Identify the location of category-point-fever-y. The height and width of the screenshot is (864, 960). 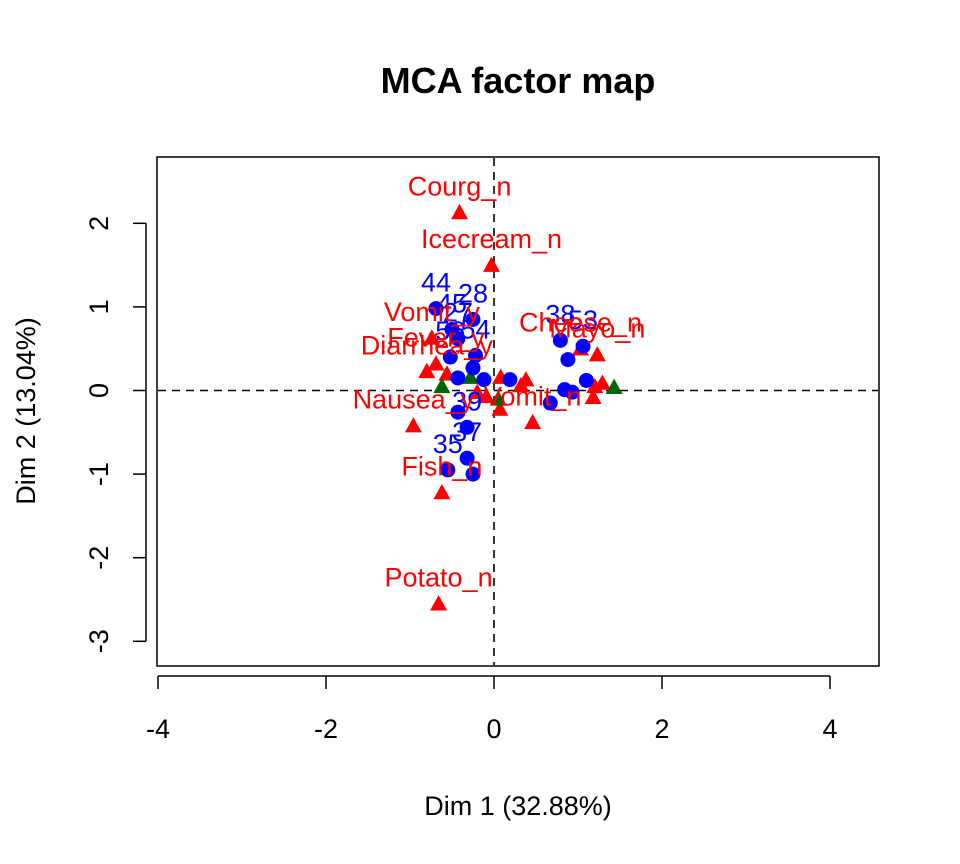
(436, 363).